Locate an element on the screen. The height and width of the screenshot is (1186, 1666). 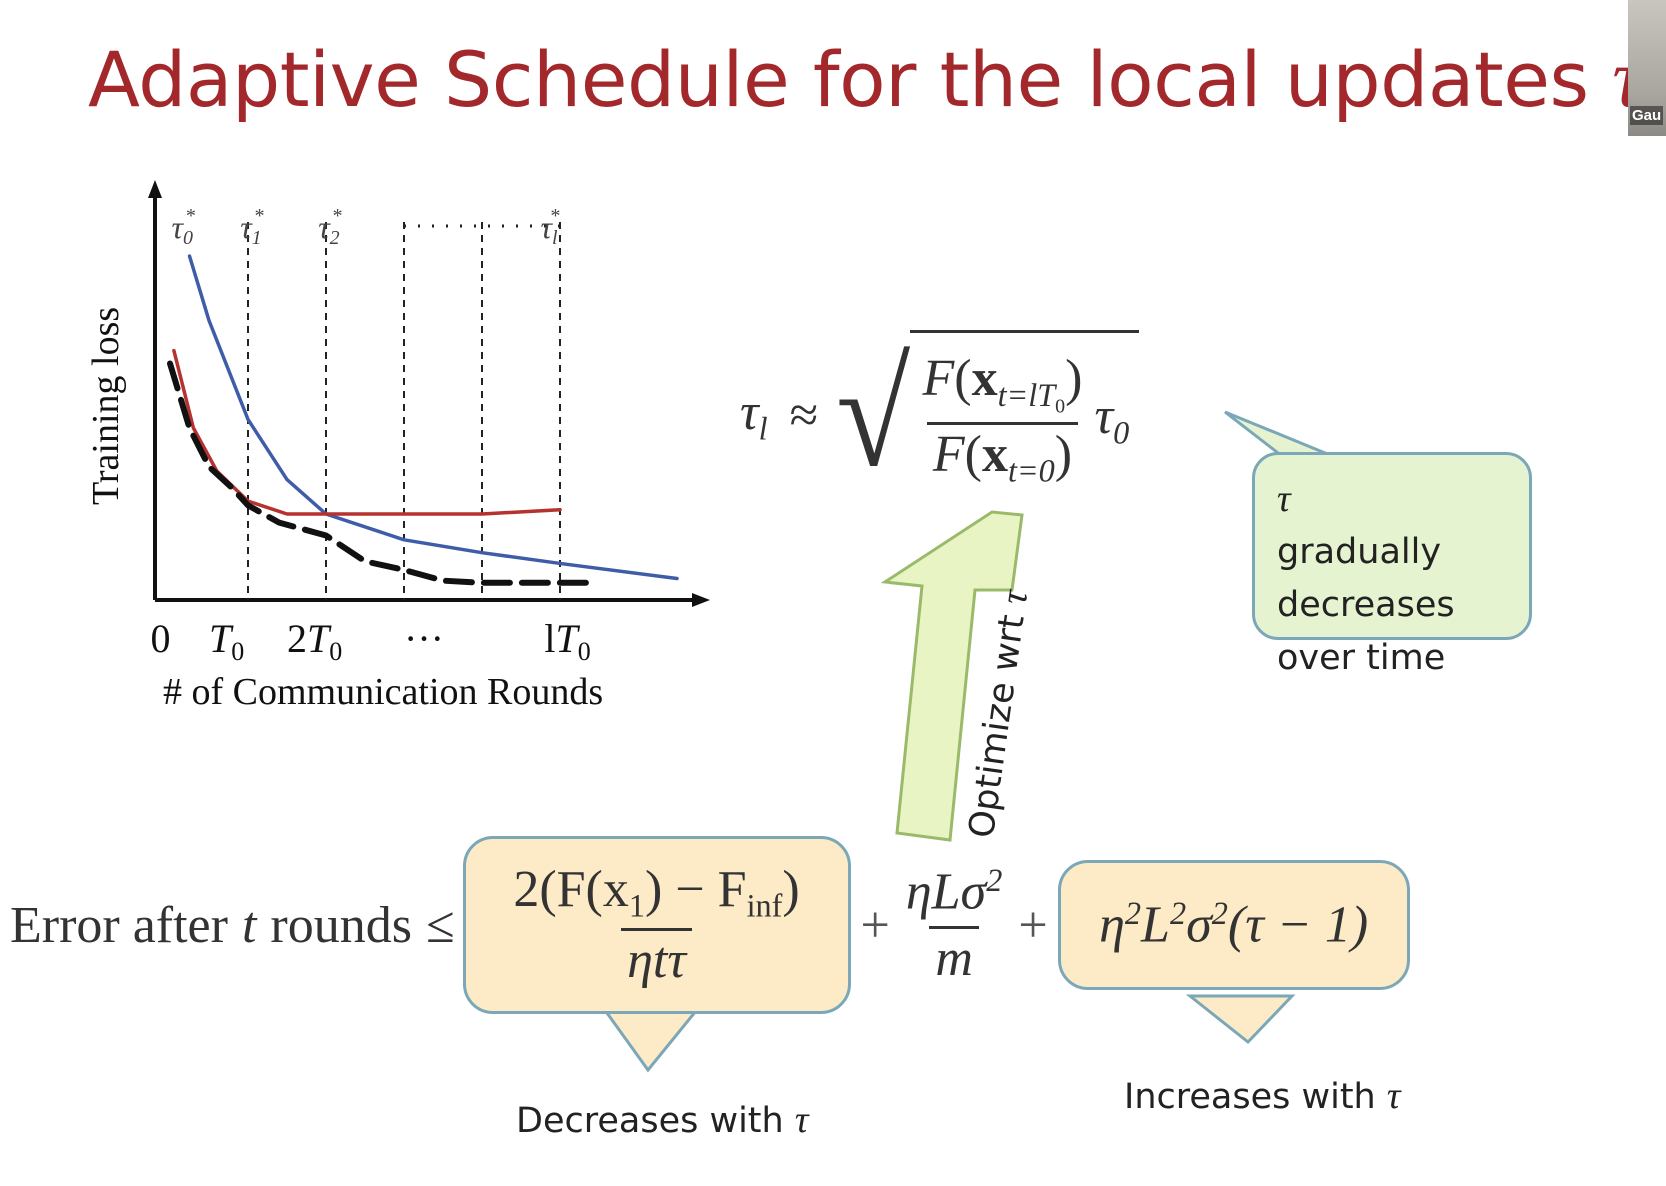
sqrt: √ F(xt=lT0) F(xt=0) τ0 is located at coordinates (986, 415).